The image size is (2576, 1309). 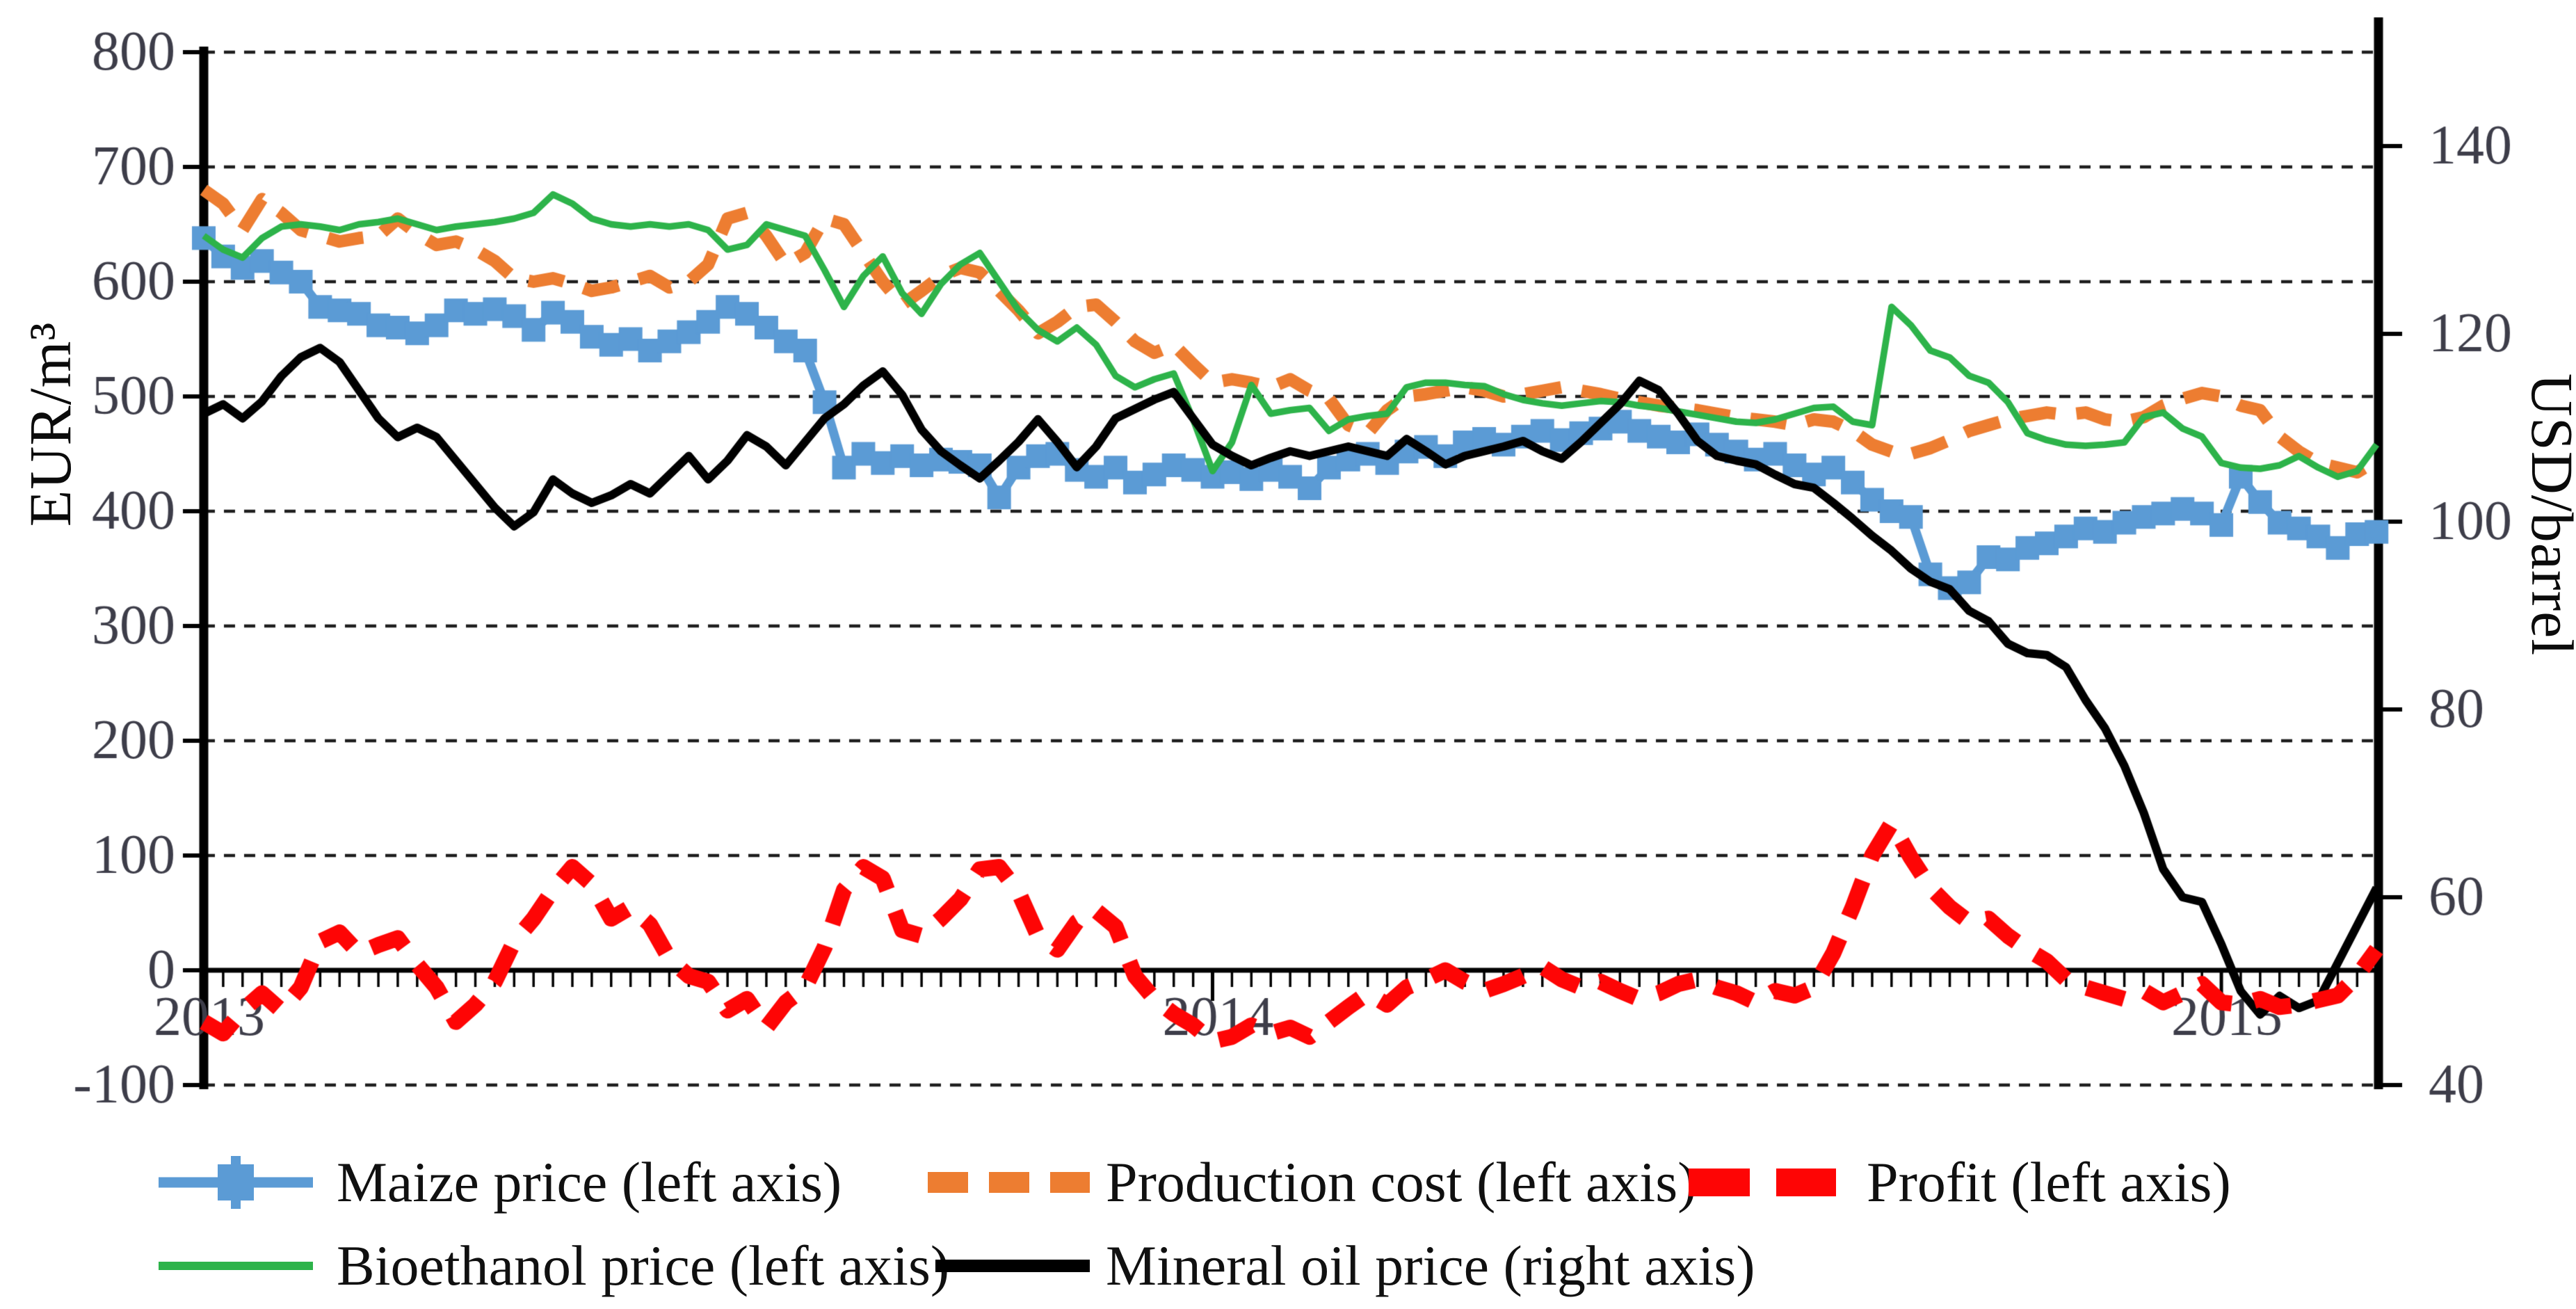 I want to click on production-cost-legend-swatch, so click(x=1009, y=1182).